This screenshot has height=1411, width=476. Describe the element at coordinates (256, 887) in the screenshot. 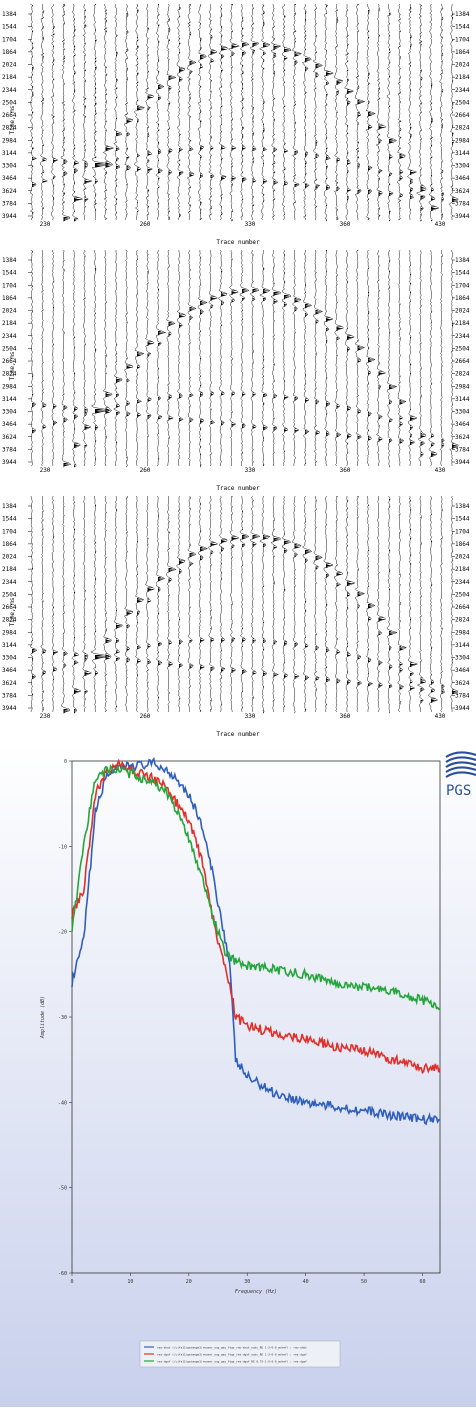

I see `series-line` at that location.